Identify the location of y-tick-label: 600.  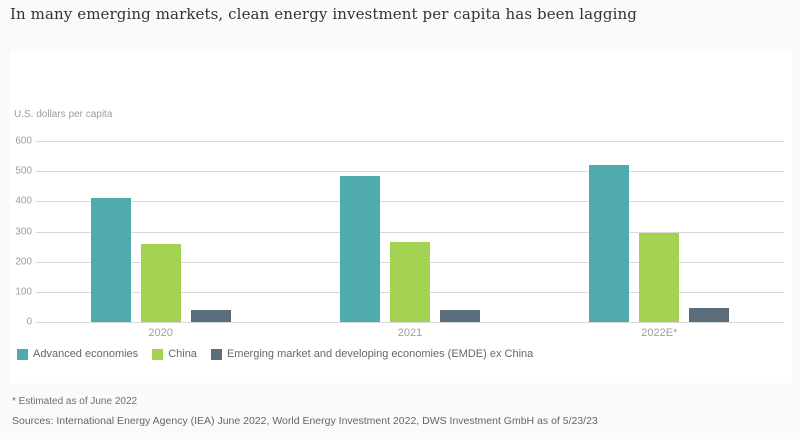
(23, 141).